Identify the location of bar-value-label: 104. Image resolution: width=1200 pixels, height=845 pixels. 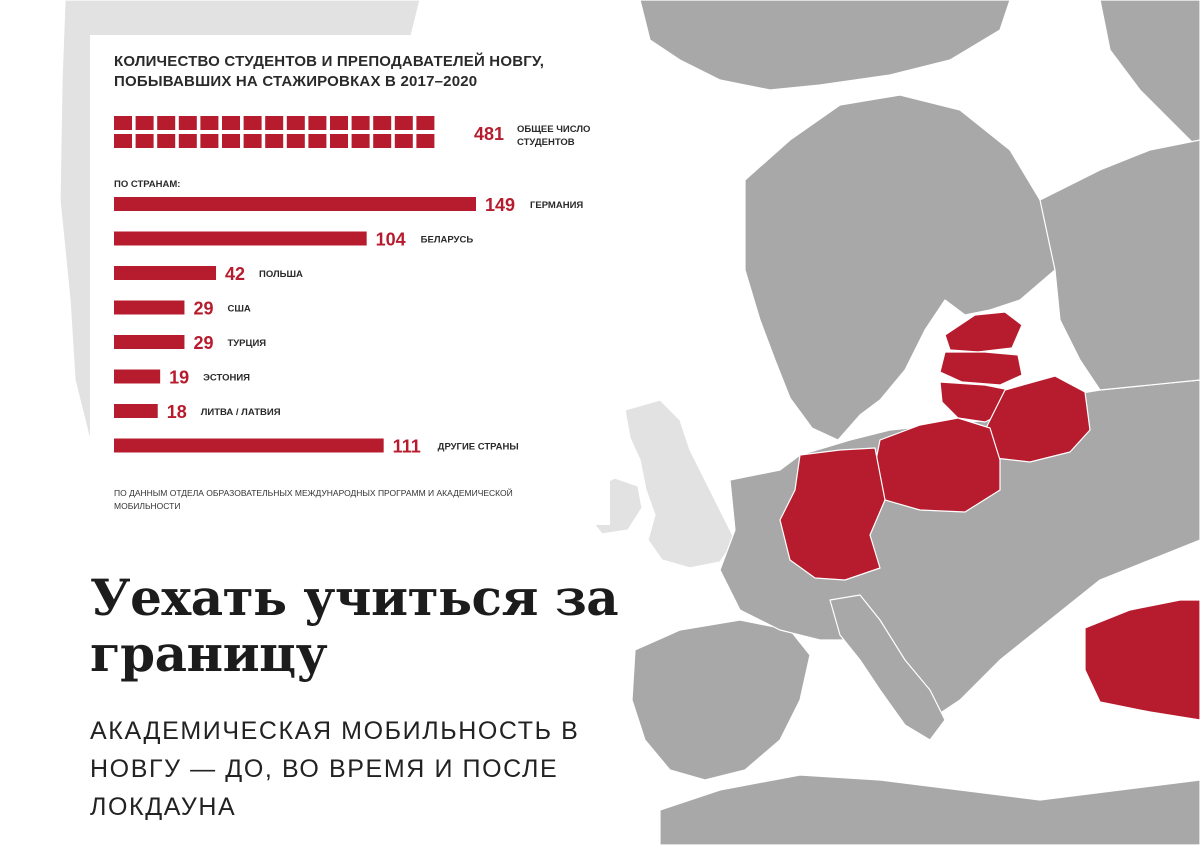
(391, 240).